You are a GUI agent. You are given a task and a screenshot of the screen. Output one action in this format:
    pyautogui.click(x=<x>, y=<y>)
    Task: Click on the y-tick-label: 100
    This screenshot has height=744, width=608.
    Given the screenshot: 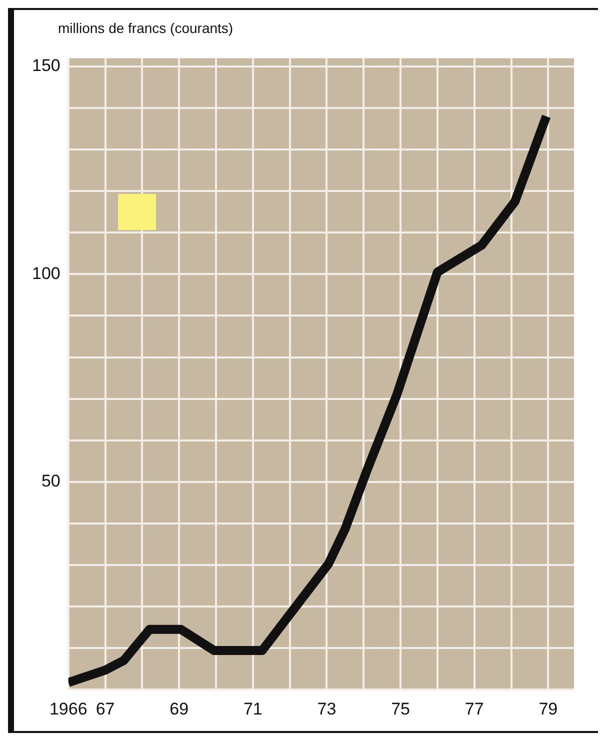 What is the action you would take?
    pyautogui.click(x=46, y=273)
    